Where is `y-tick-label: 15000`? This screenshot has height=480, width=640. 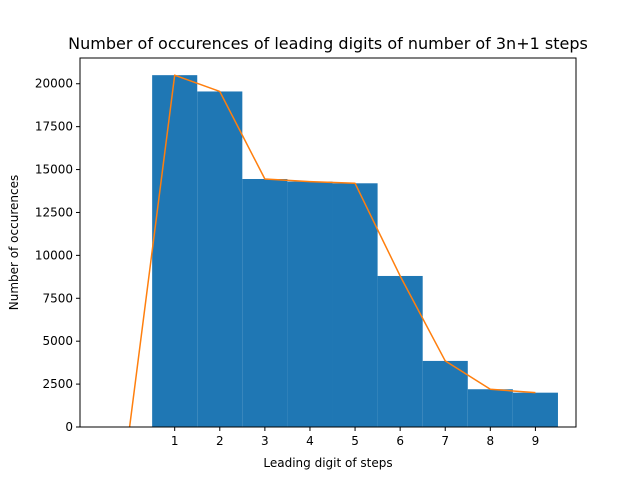 y-tick-label: 15000 is located at coordinates (54, 170).